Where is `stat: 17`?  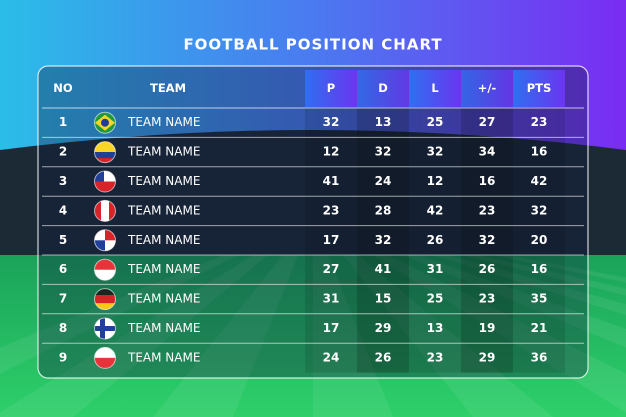 stat: 17 is located at coordinates (331, 240).